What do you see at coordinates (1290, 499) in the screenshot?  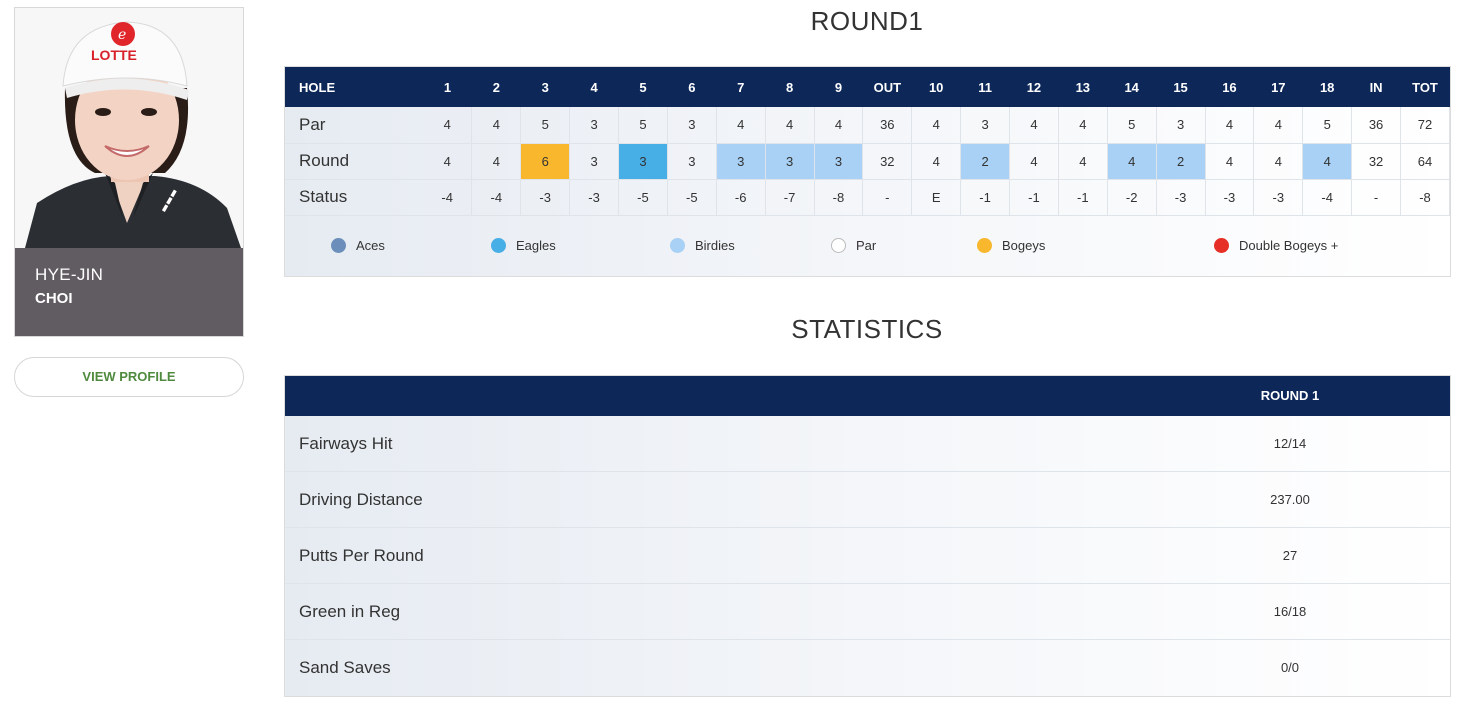 I see `stat-value: 237.00` at bounding box center [1290, 499].